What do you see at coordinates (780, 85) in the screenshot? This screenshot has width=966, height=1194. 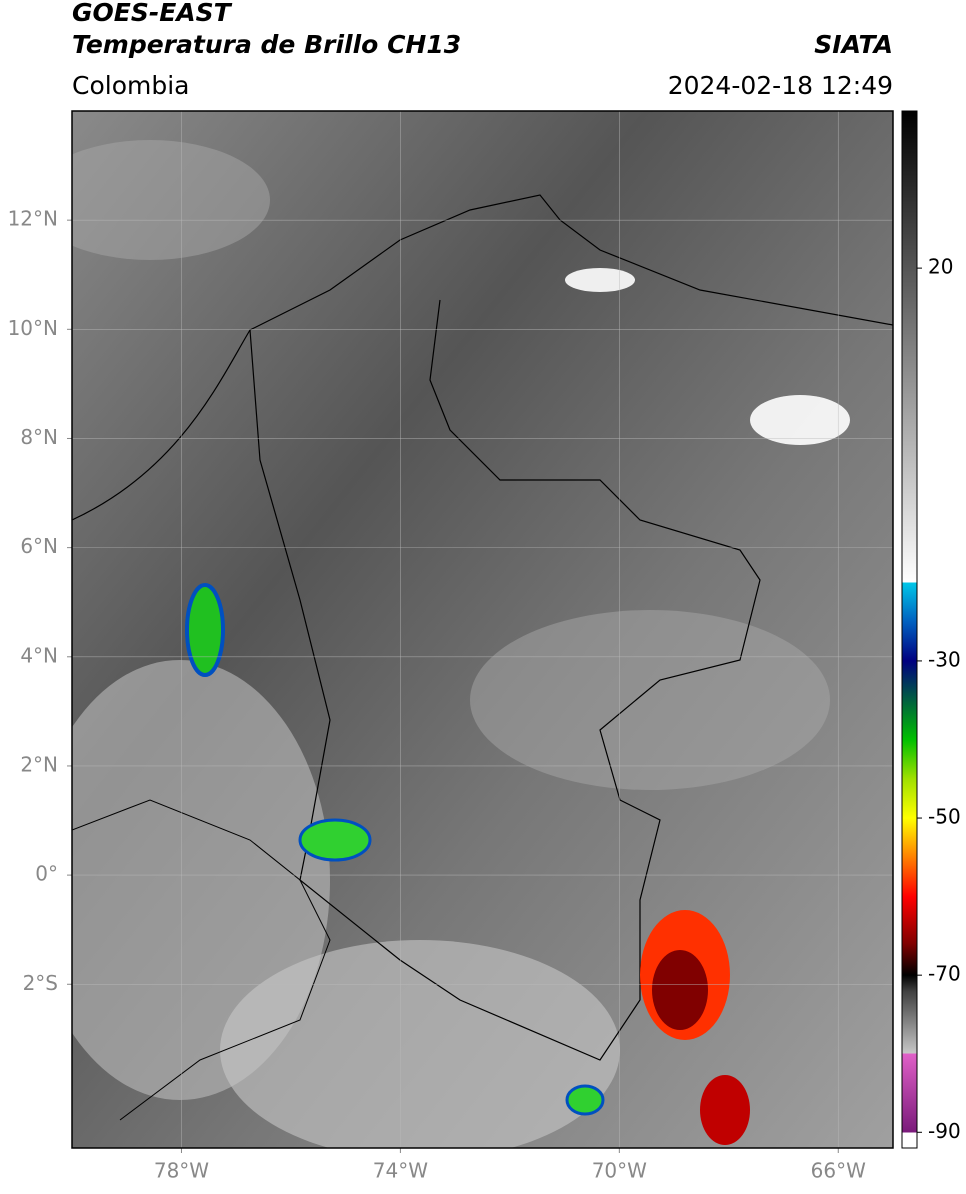 I see `datetime: 2024-02-18 12:49` at bounding box center [780, 85].